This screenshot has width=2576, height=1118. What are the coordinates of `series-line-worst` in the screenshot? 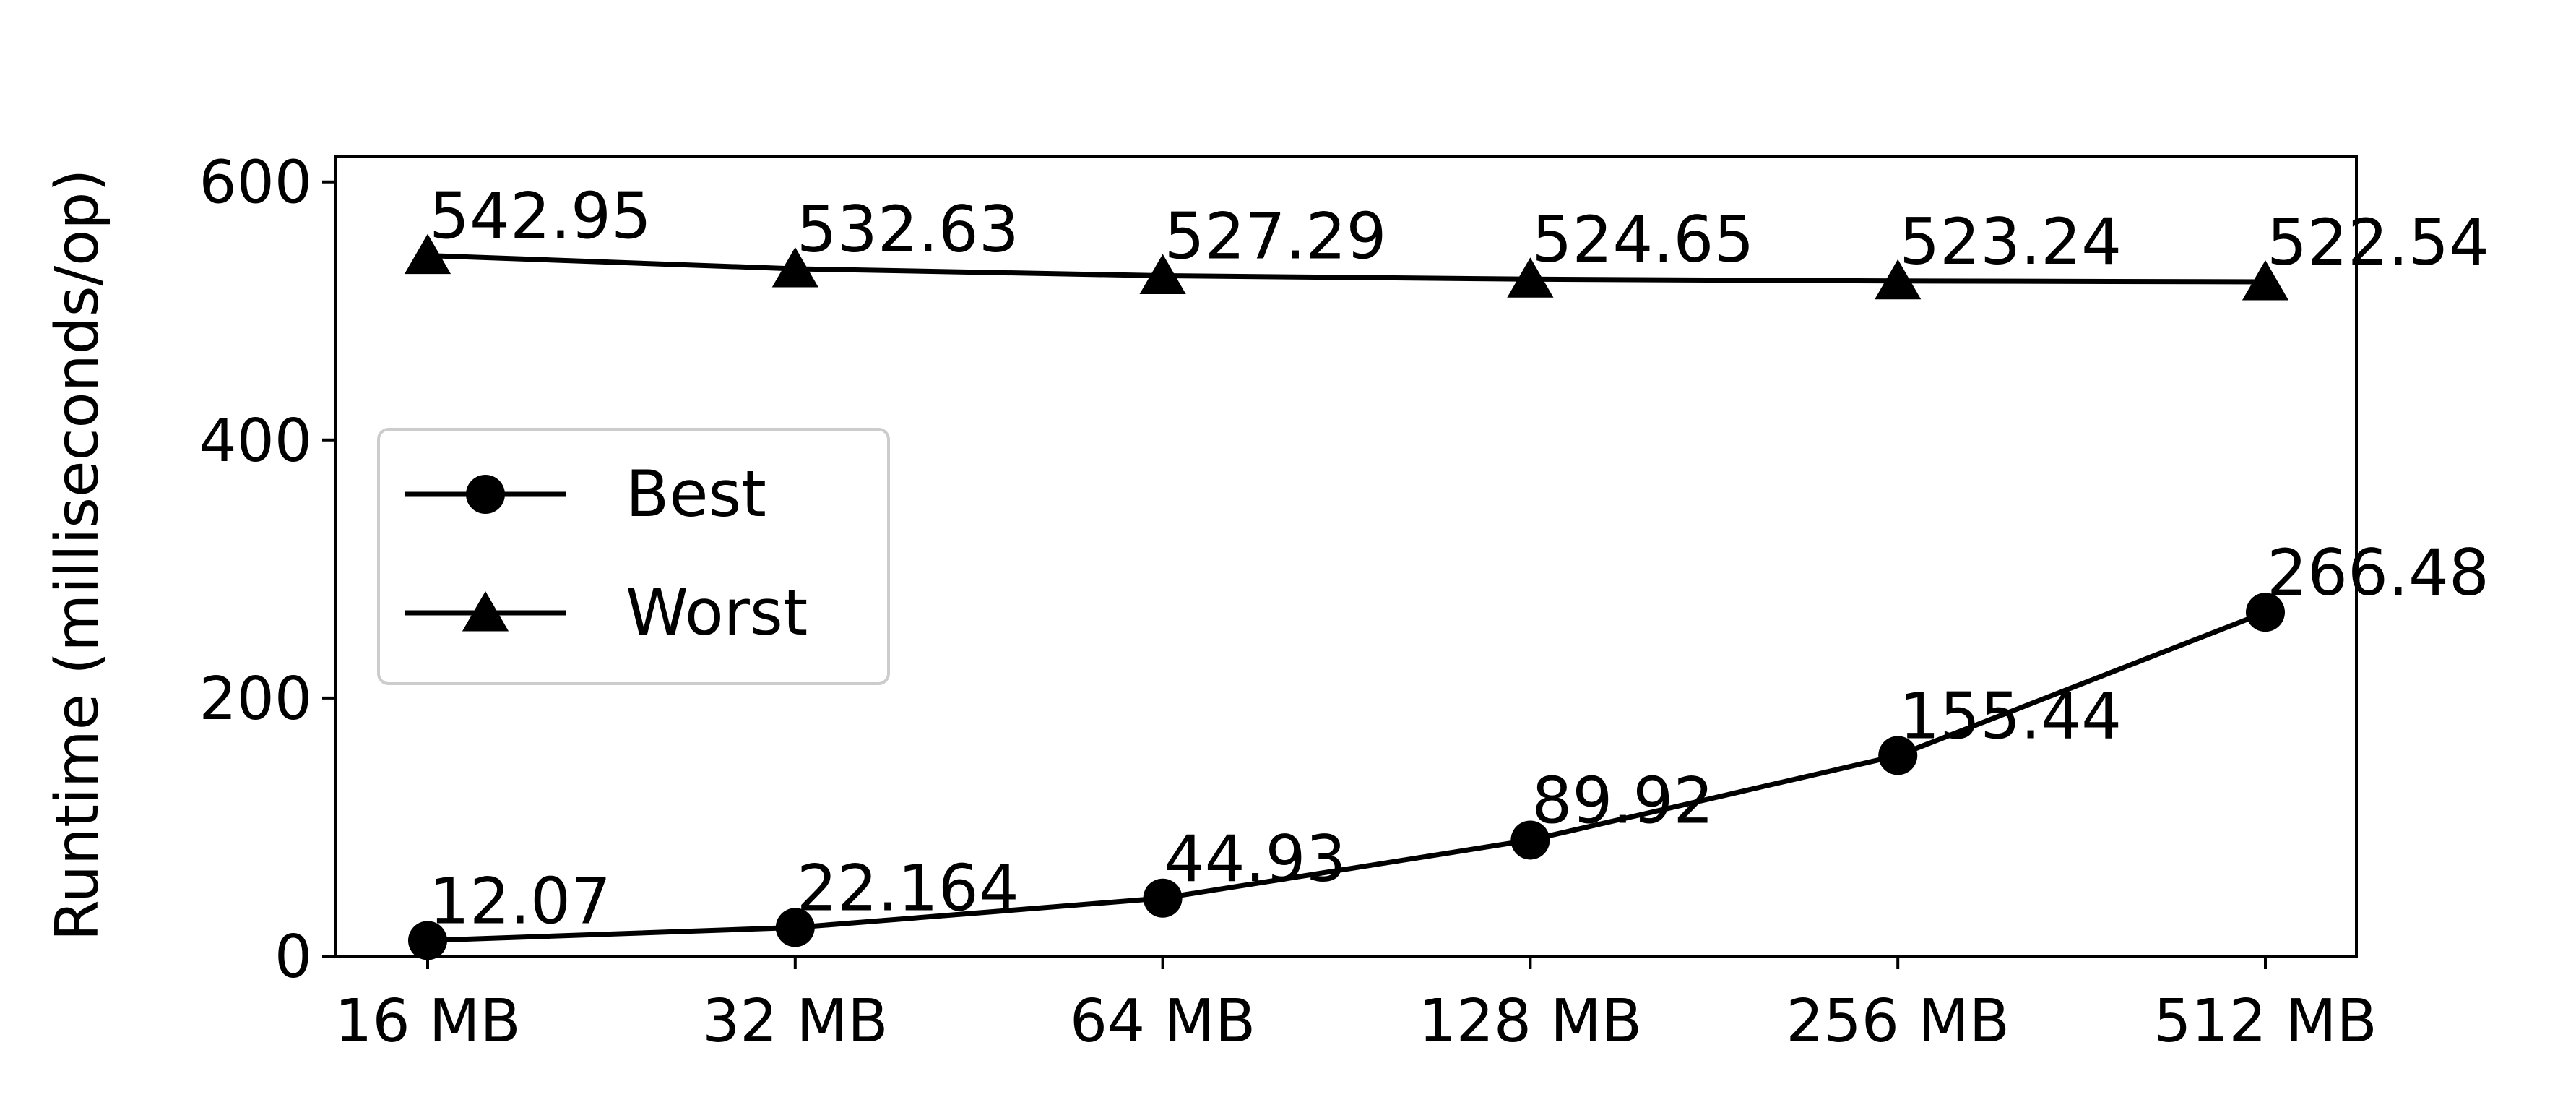 It's located at (1346, 269).